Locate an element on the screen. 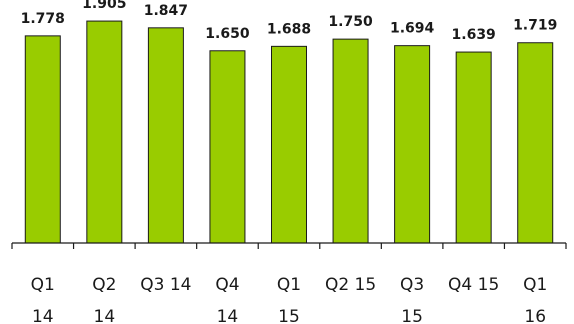  x-tick-label: Q1 15 is located at coordinates (289, 299).